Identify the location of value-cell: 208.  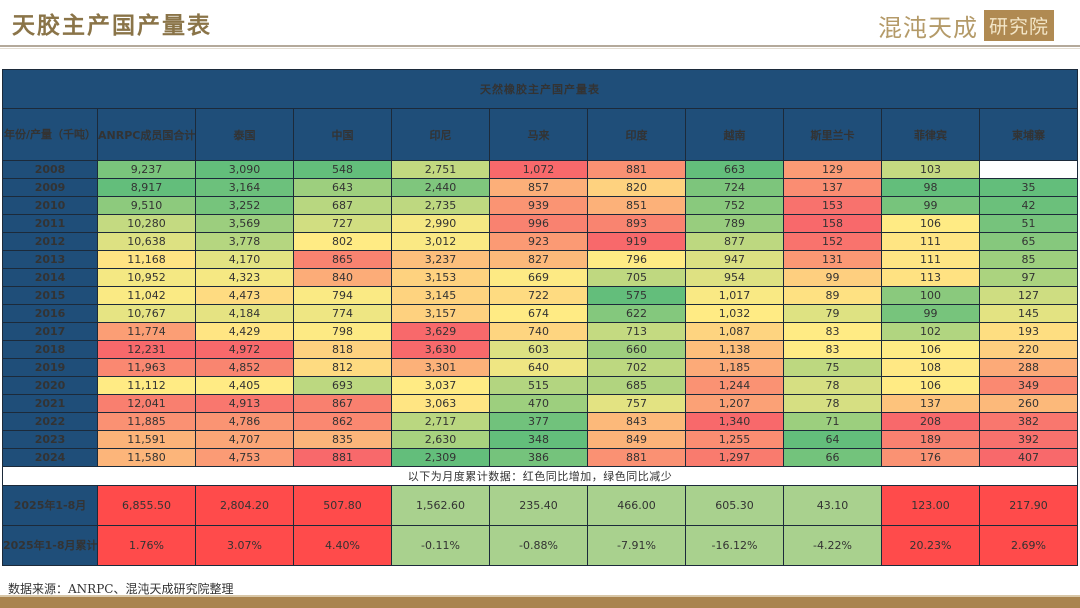
(930, 421).